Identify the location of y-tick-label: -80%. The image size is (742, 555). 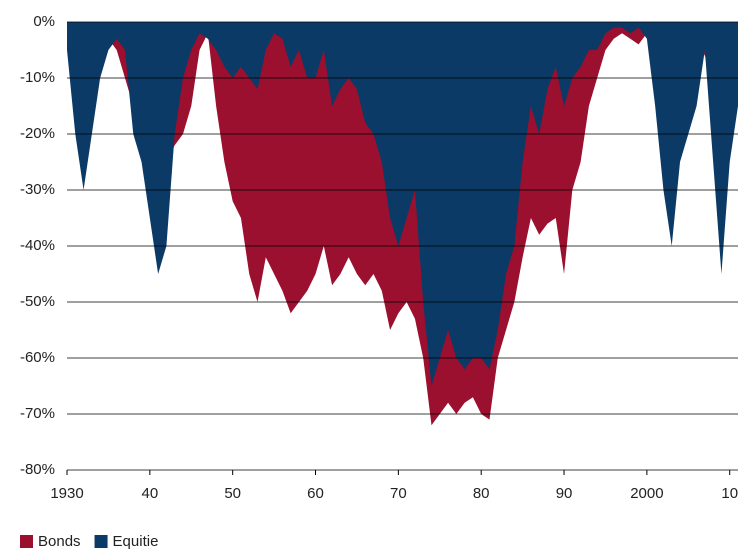
(37, 469).